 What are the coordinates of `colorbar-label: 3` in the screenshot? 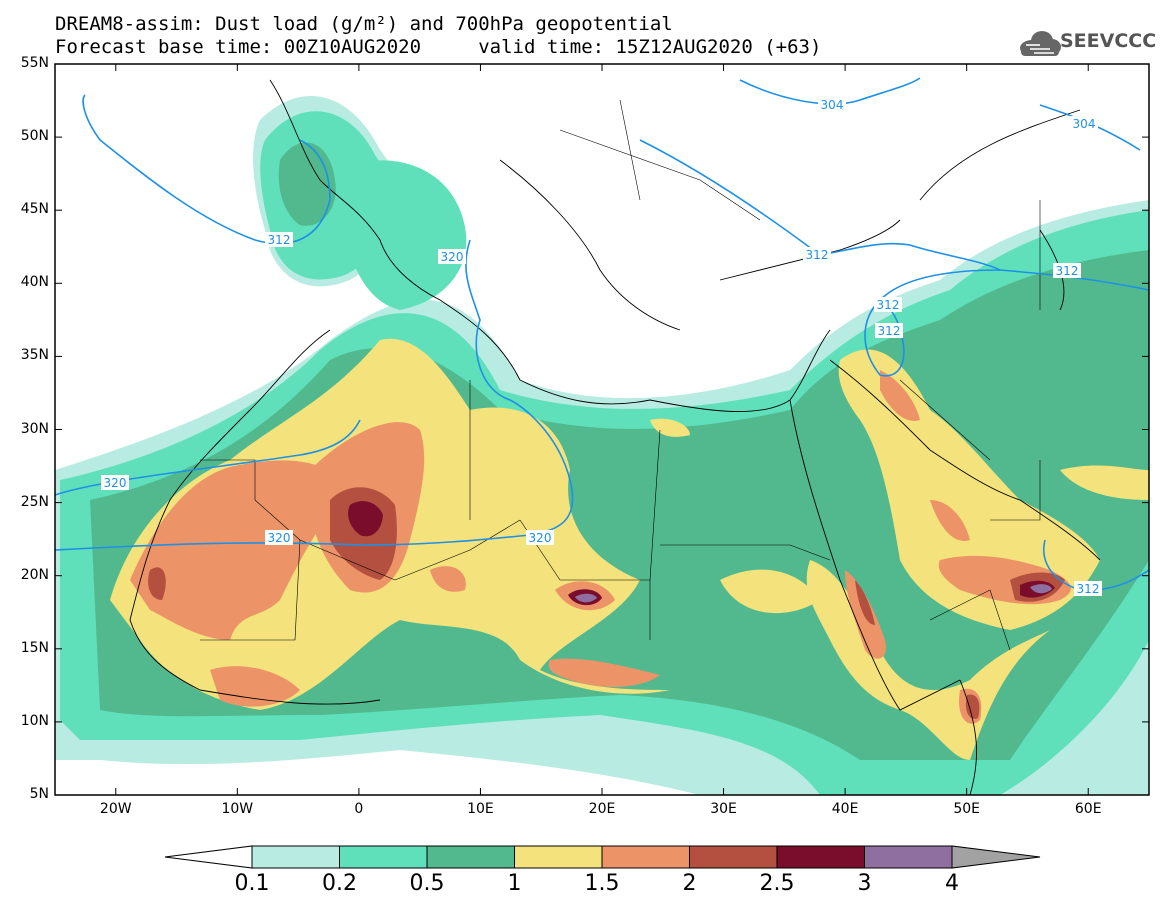 It's located at (864, 883).